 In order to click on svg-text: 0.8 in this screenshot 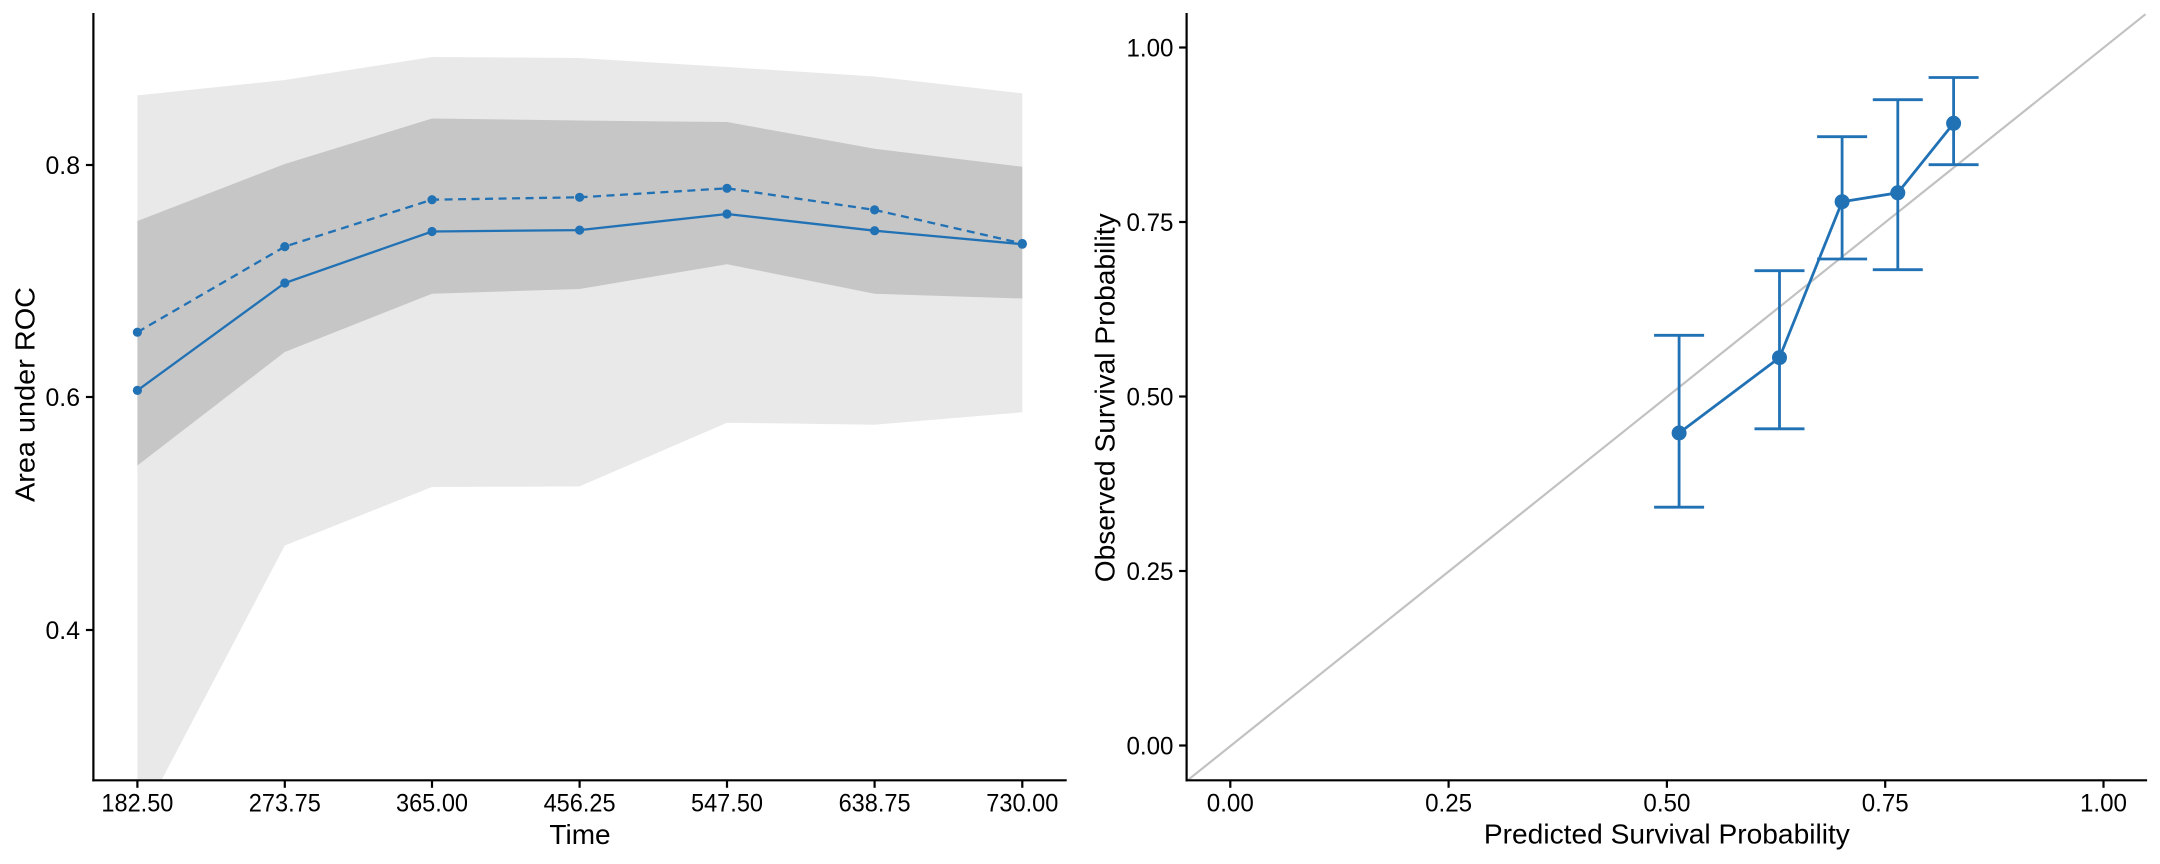, I will do `click(63, 166)`.